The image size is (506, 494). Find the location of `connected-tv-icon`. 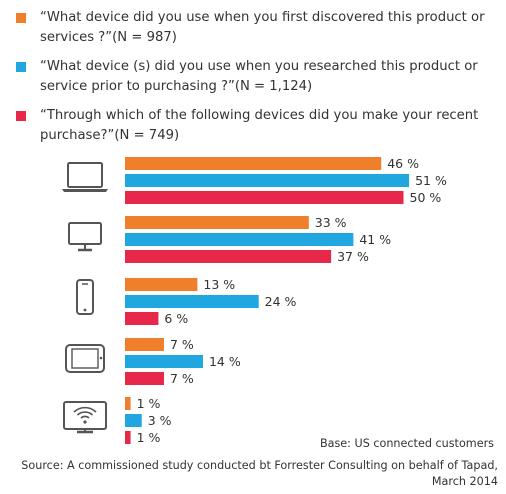

connected-tv-icon is located at coordinates (85, 417).